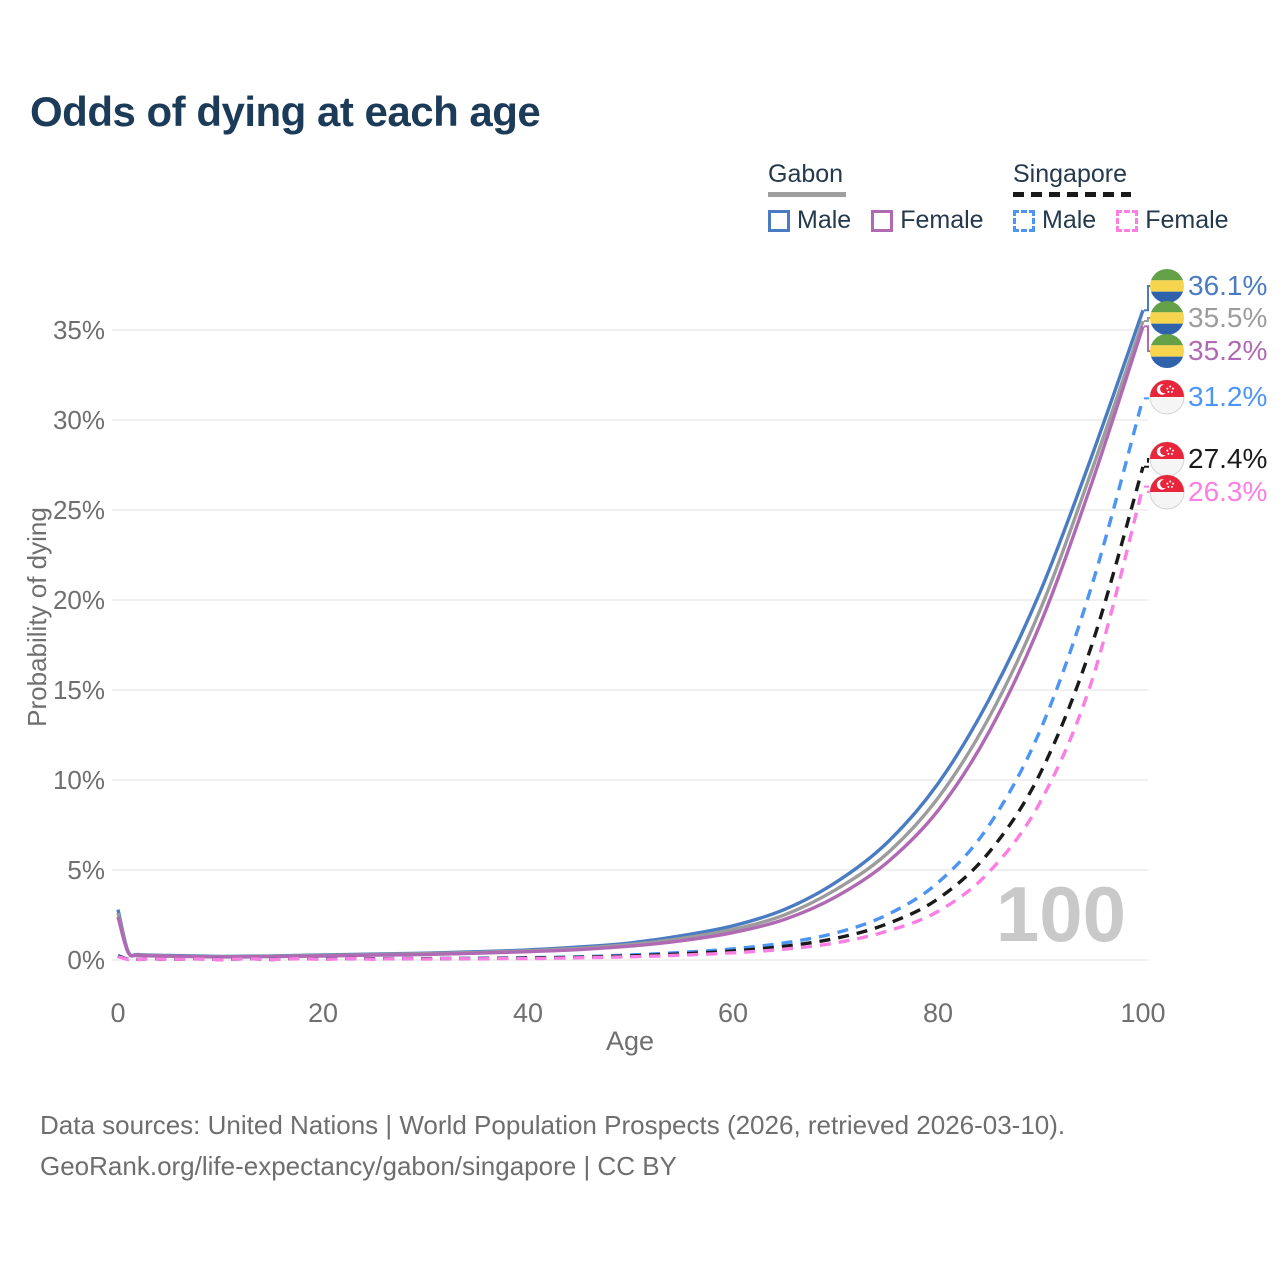  What do you see at coordinates (1072, 194) in the screenshot?
I see `legend-underline-singapore-dashed-line-icon` at bounding box center [1072, 194].